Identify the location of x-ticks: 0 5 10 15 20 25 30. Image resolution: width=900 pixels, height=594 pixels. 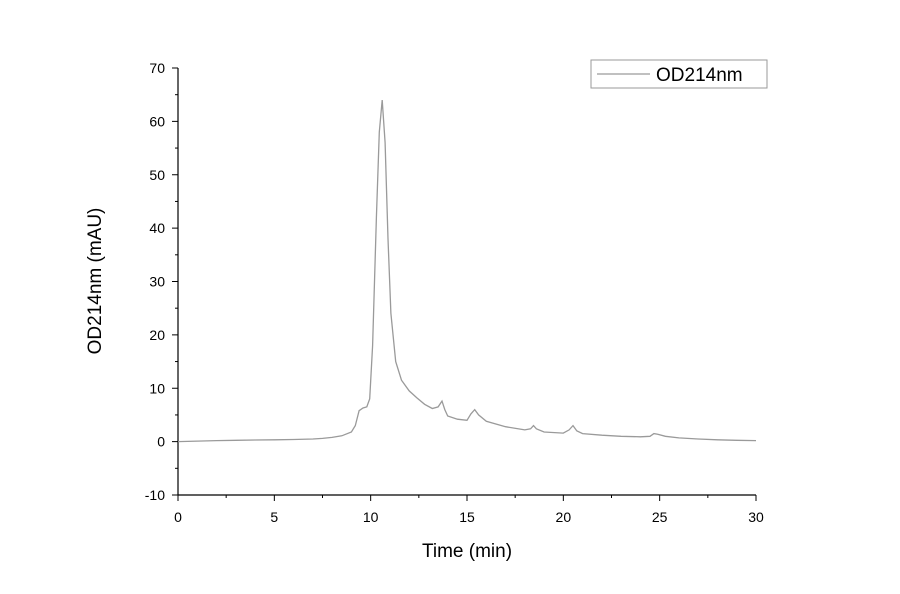
(469, 510).